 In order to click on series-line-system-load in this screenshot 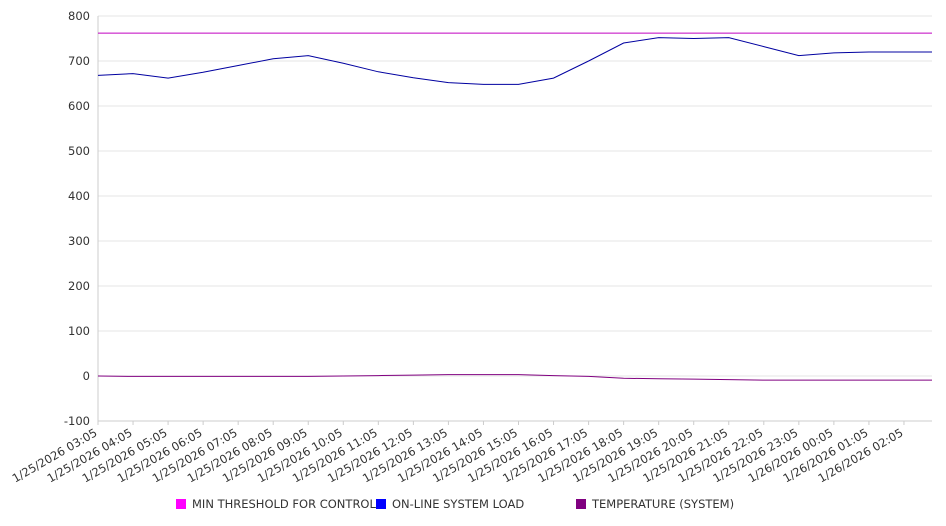, I will do `click(514, 61)`.